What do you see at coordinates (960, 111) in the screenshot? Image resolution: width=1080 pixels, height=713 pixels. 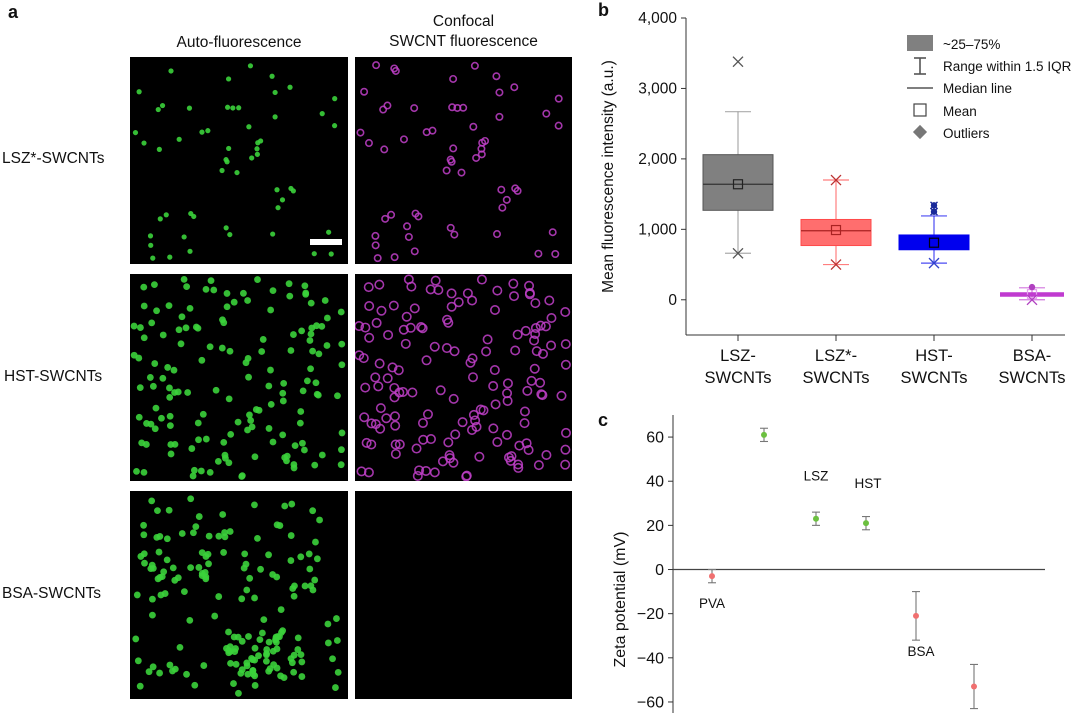 I see `legend-entry: Mean` at bounding box center [960, 111].